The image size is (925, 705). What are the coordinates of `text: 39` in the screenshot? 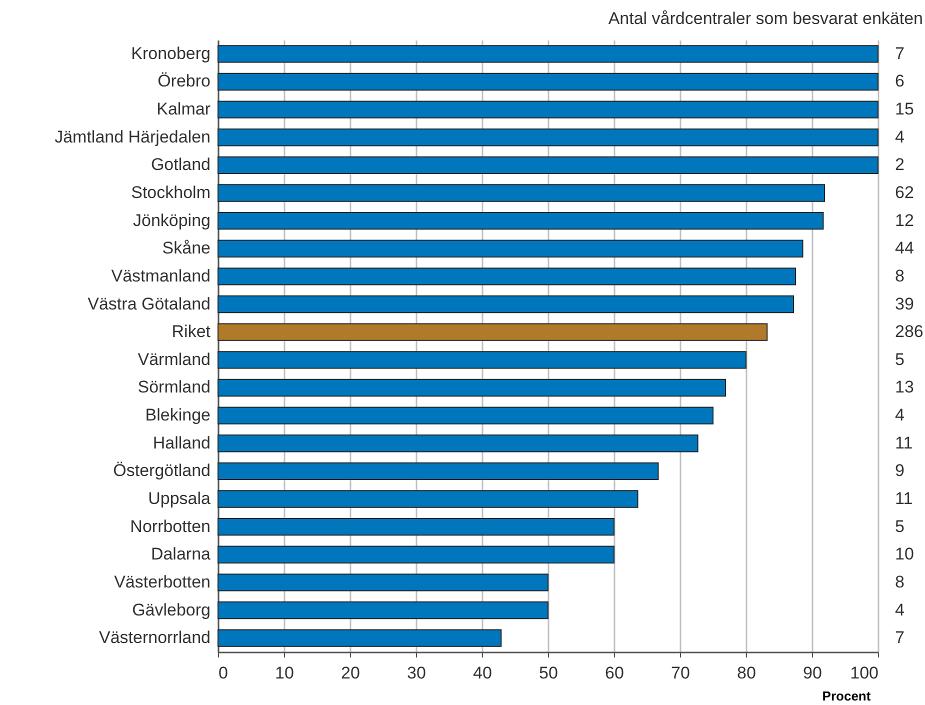 It's located at (904, 304).